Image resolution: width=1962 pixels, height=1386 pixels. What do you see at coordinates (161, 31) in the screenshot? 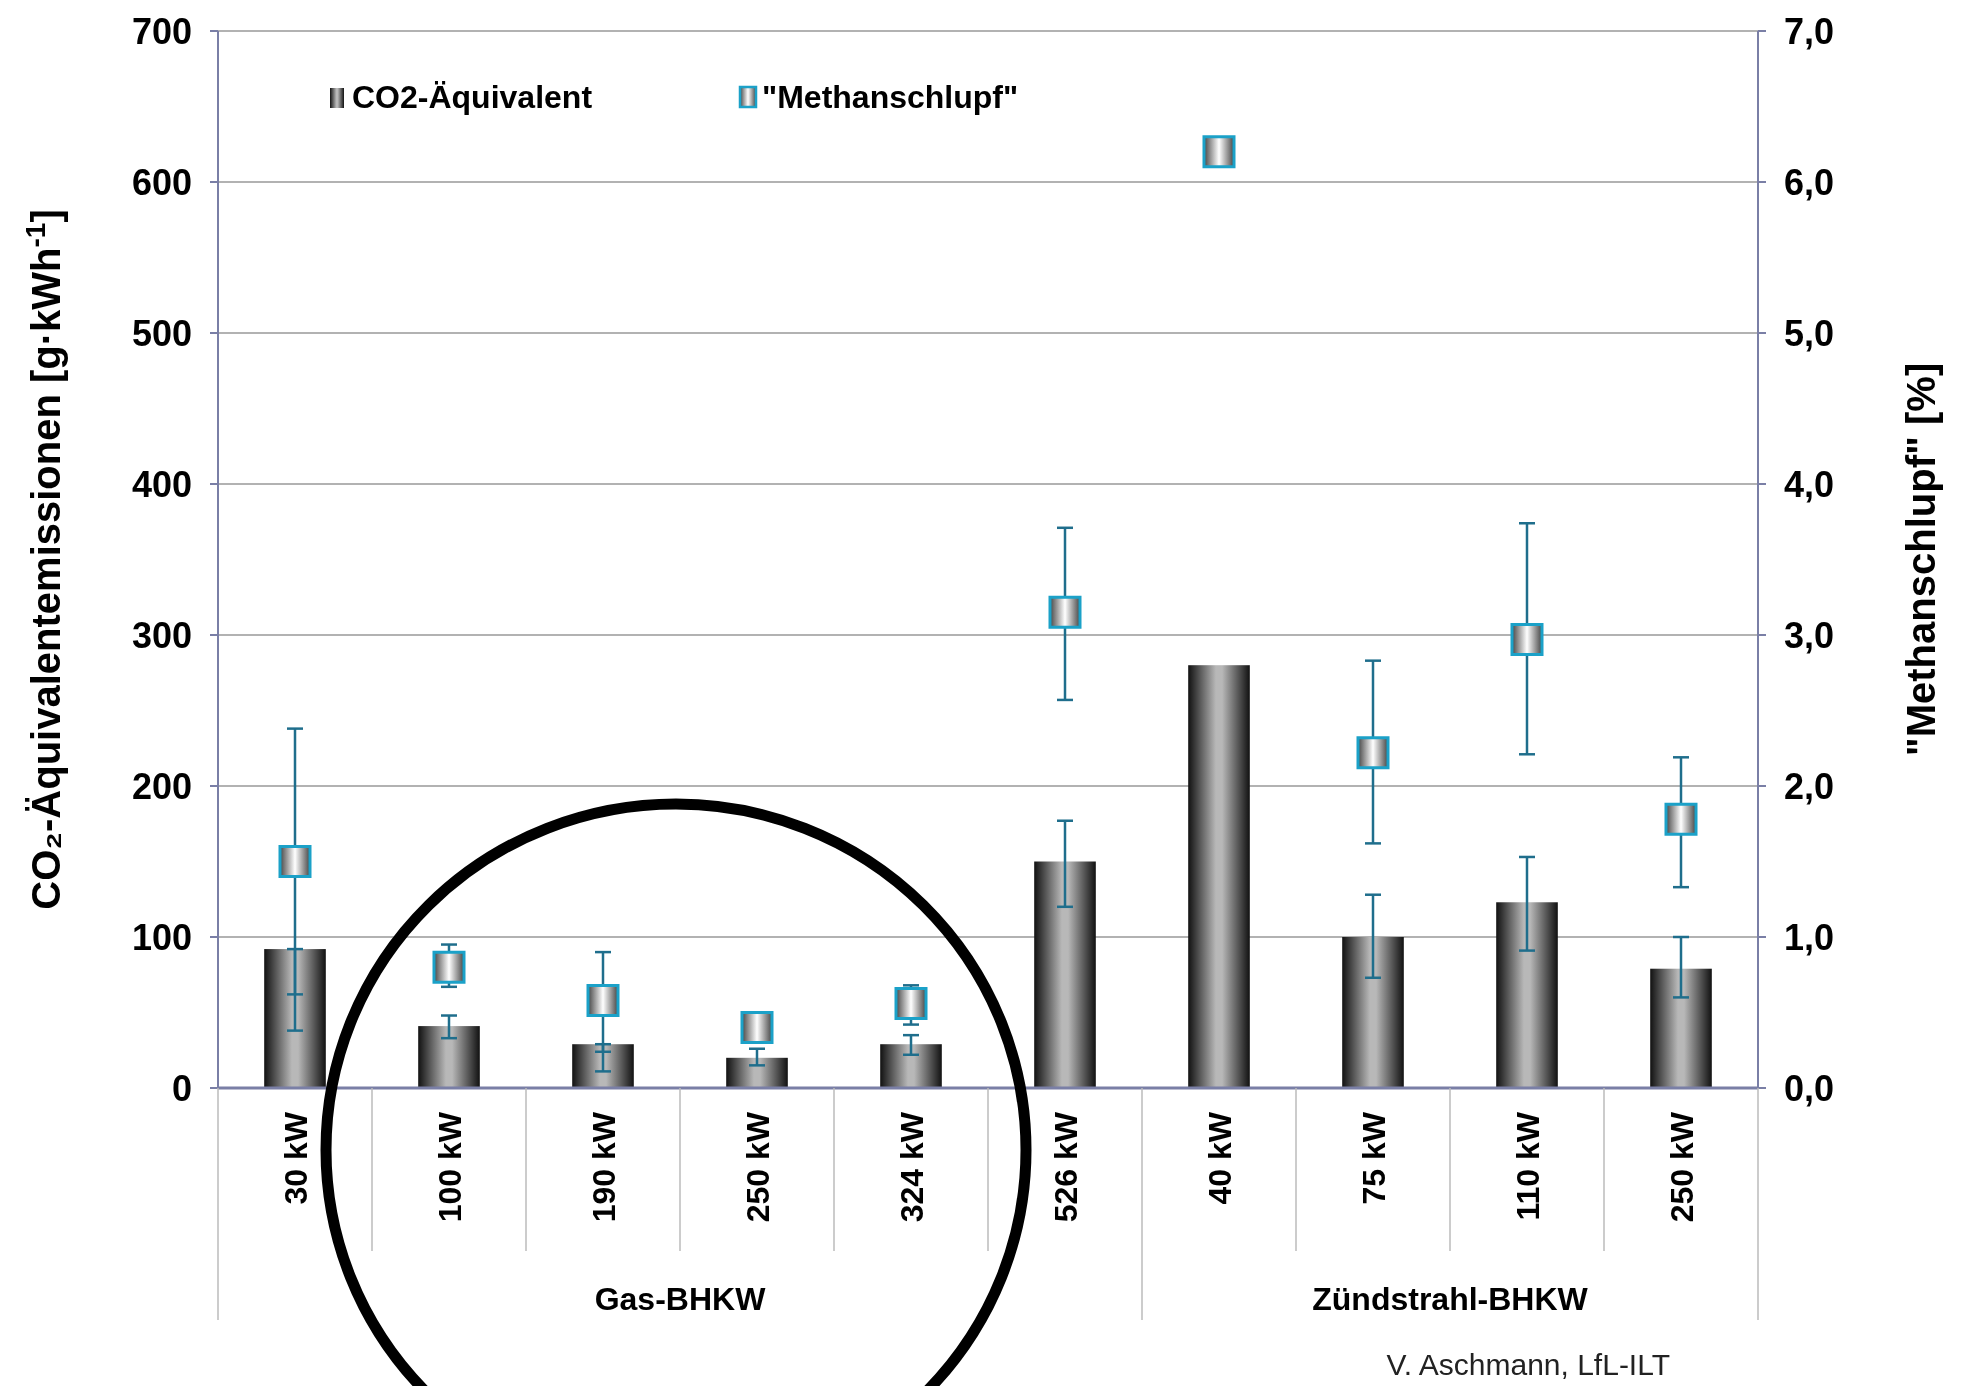
I see `y-tick-label: 700` at bounding box center [161, 31].